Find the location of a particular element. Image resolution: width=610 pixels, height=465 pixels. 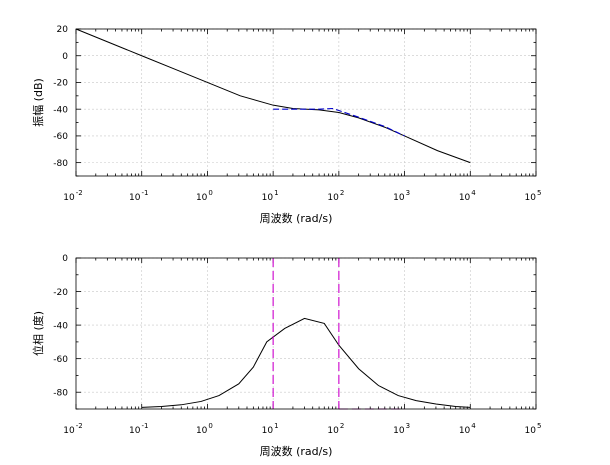

y-axis-label: 振幅 (dB) is located at coordinates (38, 102).